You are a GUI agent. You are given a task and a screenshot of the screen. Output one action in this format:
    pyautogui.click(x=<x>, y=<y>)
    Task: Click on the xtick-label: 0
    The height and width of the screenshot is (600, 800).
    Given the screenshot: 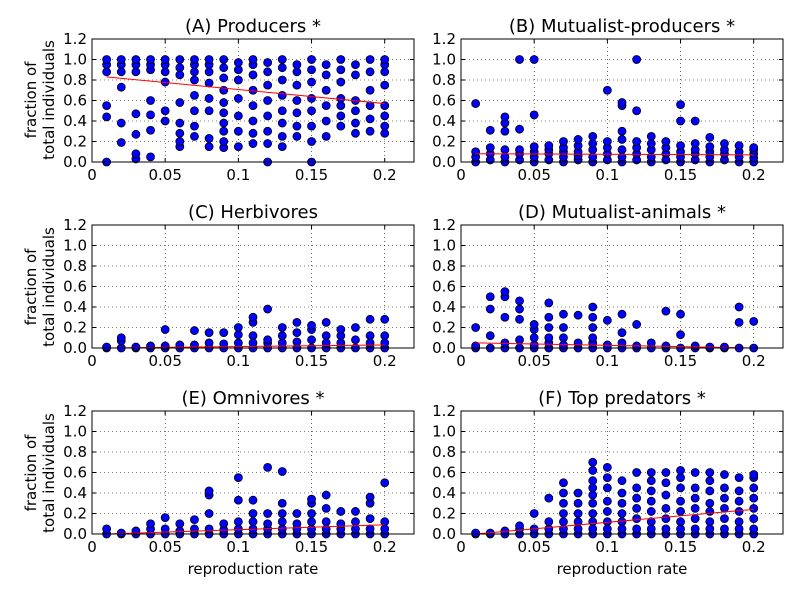 What is the action you would take?
    pyautogui.click(x=92, y=361)
    